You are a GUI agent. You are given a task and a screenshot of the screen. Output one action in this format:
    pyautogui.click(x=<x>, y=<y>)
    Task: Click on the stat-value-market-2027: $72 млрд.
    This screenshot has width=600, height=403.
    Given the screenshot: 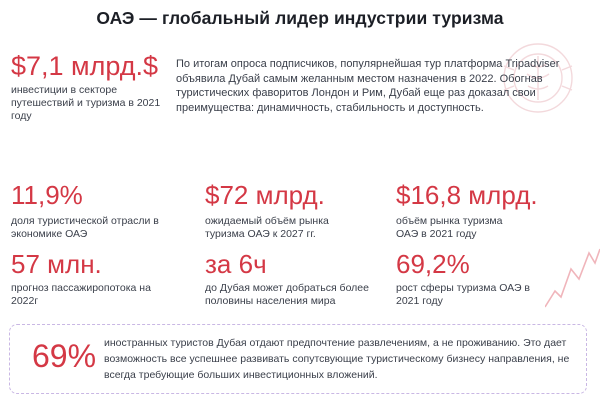 What is the action you would take?
    pyautogui.click(x=265, y=195)
    